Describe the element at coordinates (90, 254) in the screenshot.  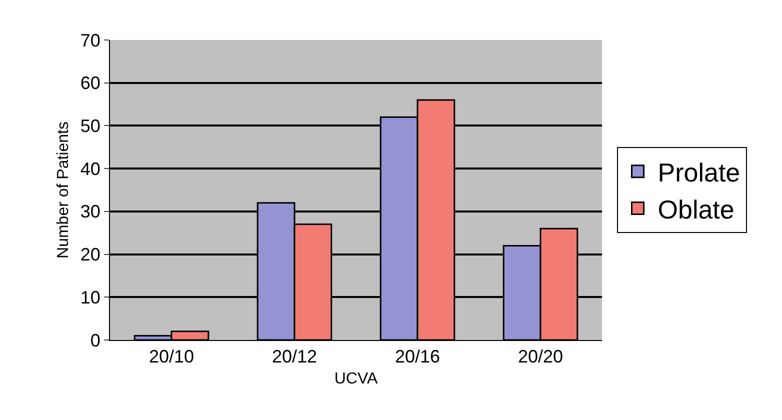
I see `y-tick-label: 20` at that location.